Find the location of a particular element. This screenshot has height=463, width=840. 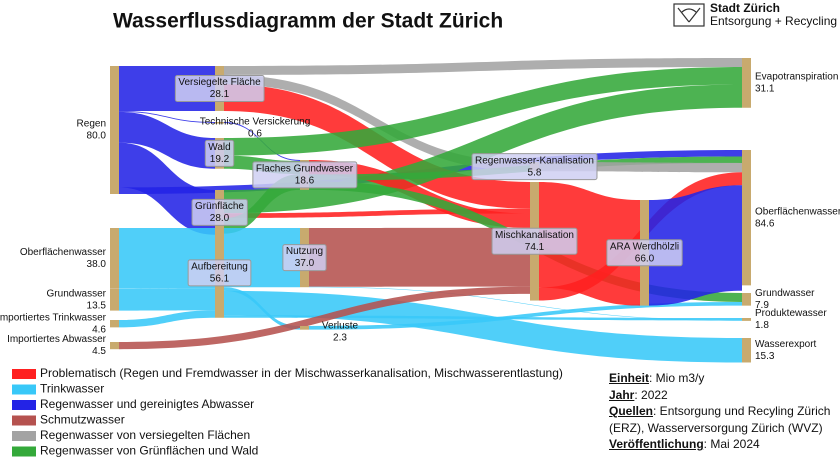

logo-name: Stadt Zürich is located at coordinates (745, 8).